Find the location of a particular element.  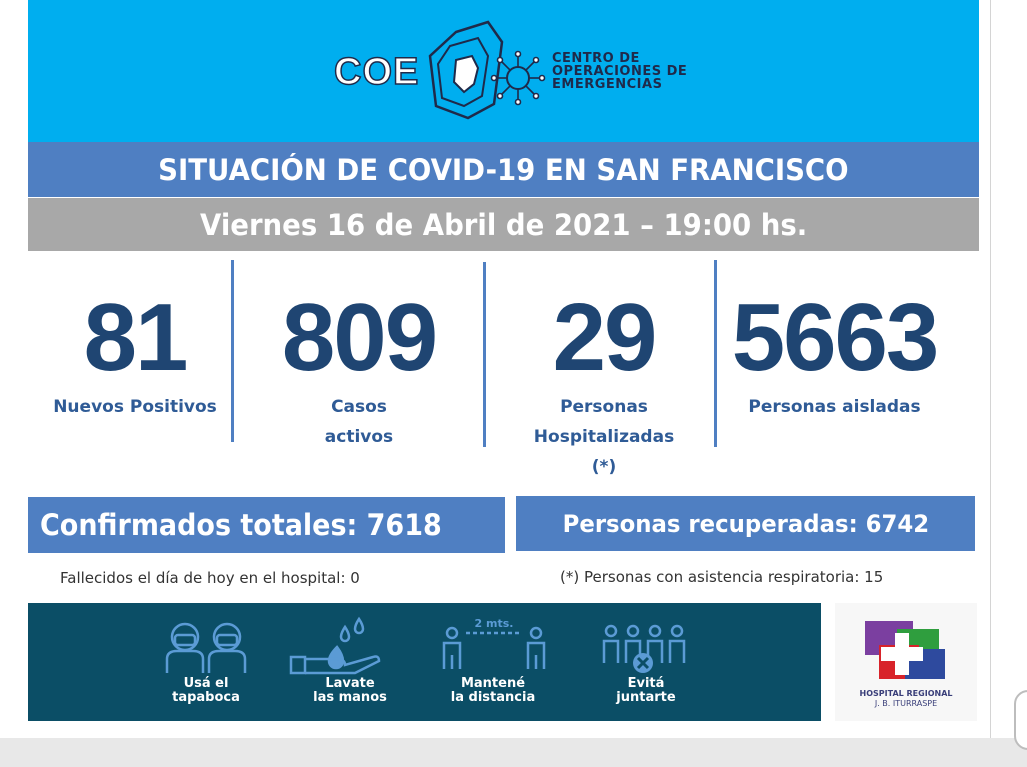

prevention-label: Lavate las manos is located at coordinates (350, 691).